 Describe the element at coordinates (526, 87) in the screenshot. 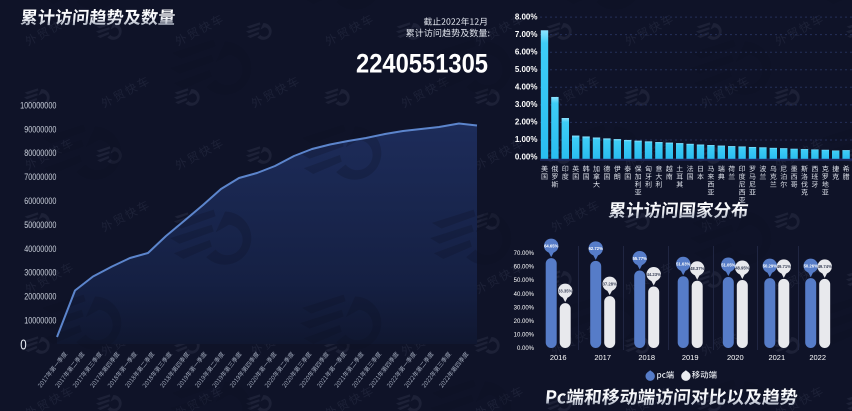

I see `svg-text: 4.00%` at that location.